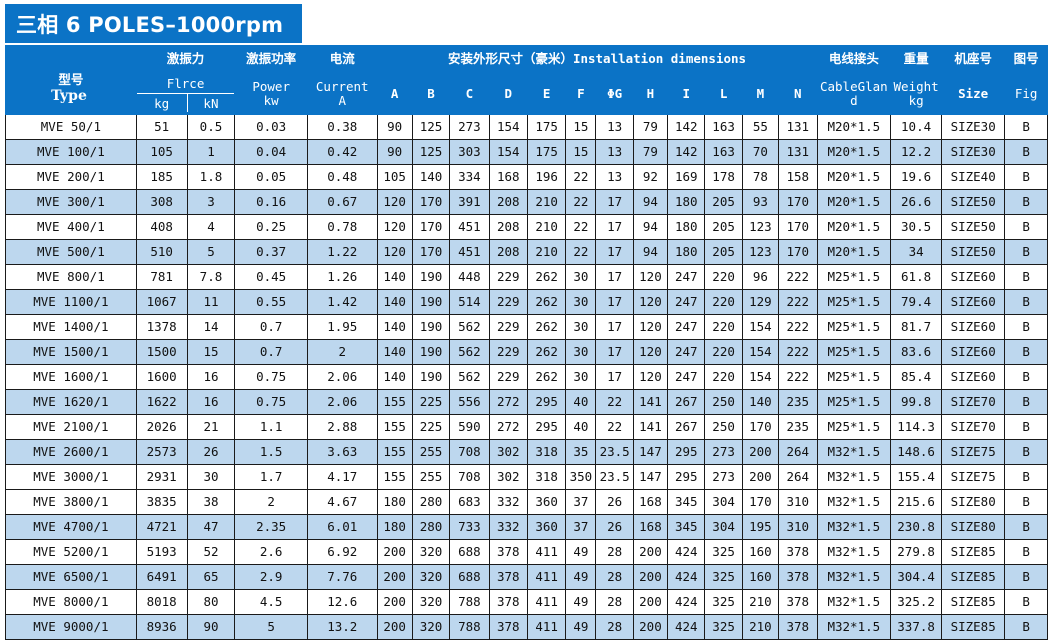  Describe the element at coordinates (686, 552) in the screenshot. I see `cell-value: 424` at that location.